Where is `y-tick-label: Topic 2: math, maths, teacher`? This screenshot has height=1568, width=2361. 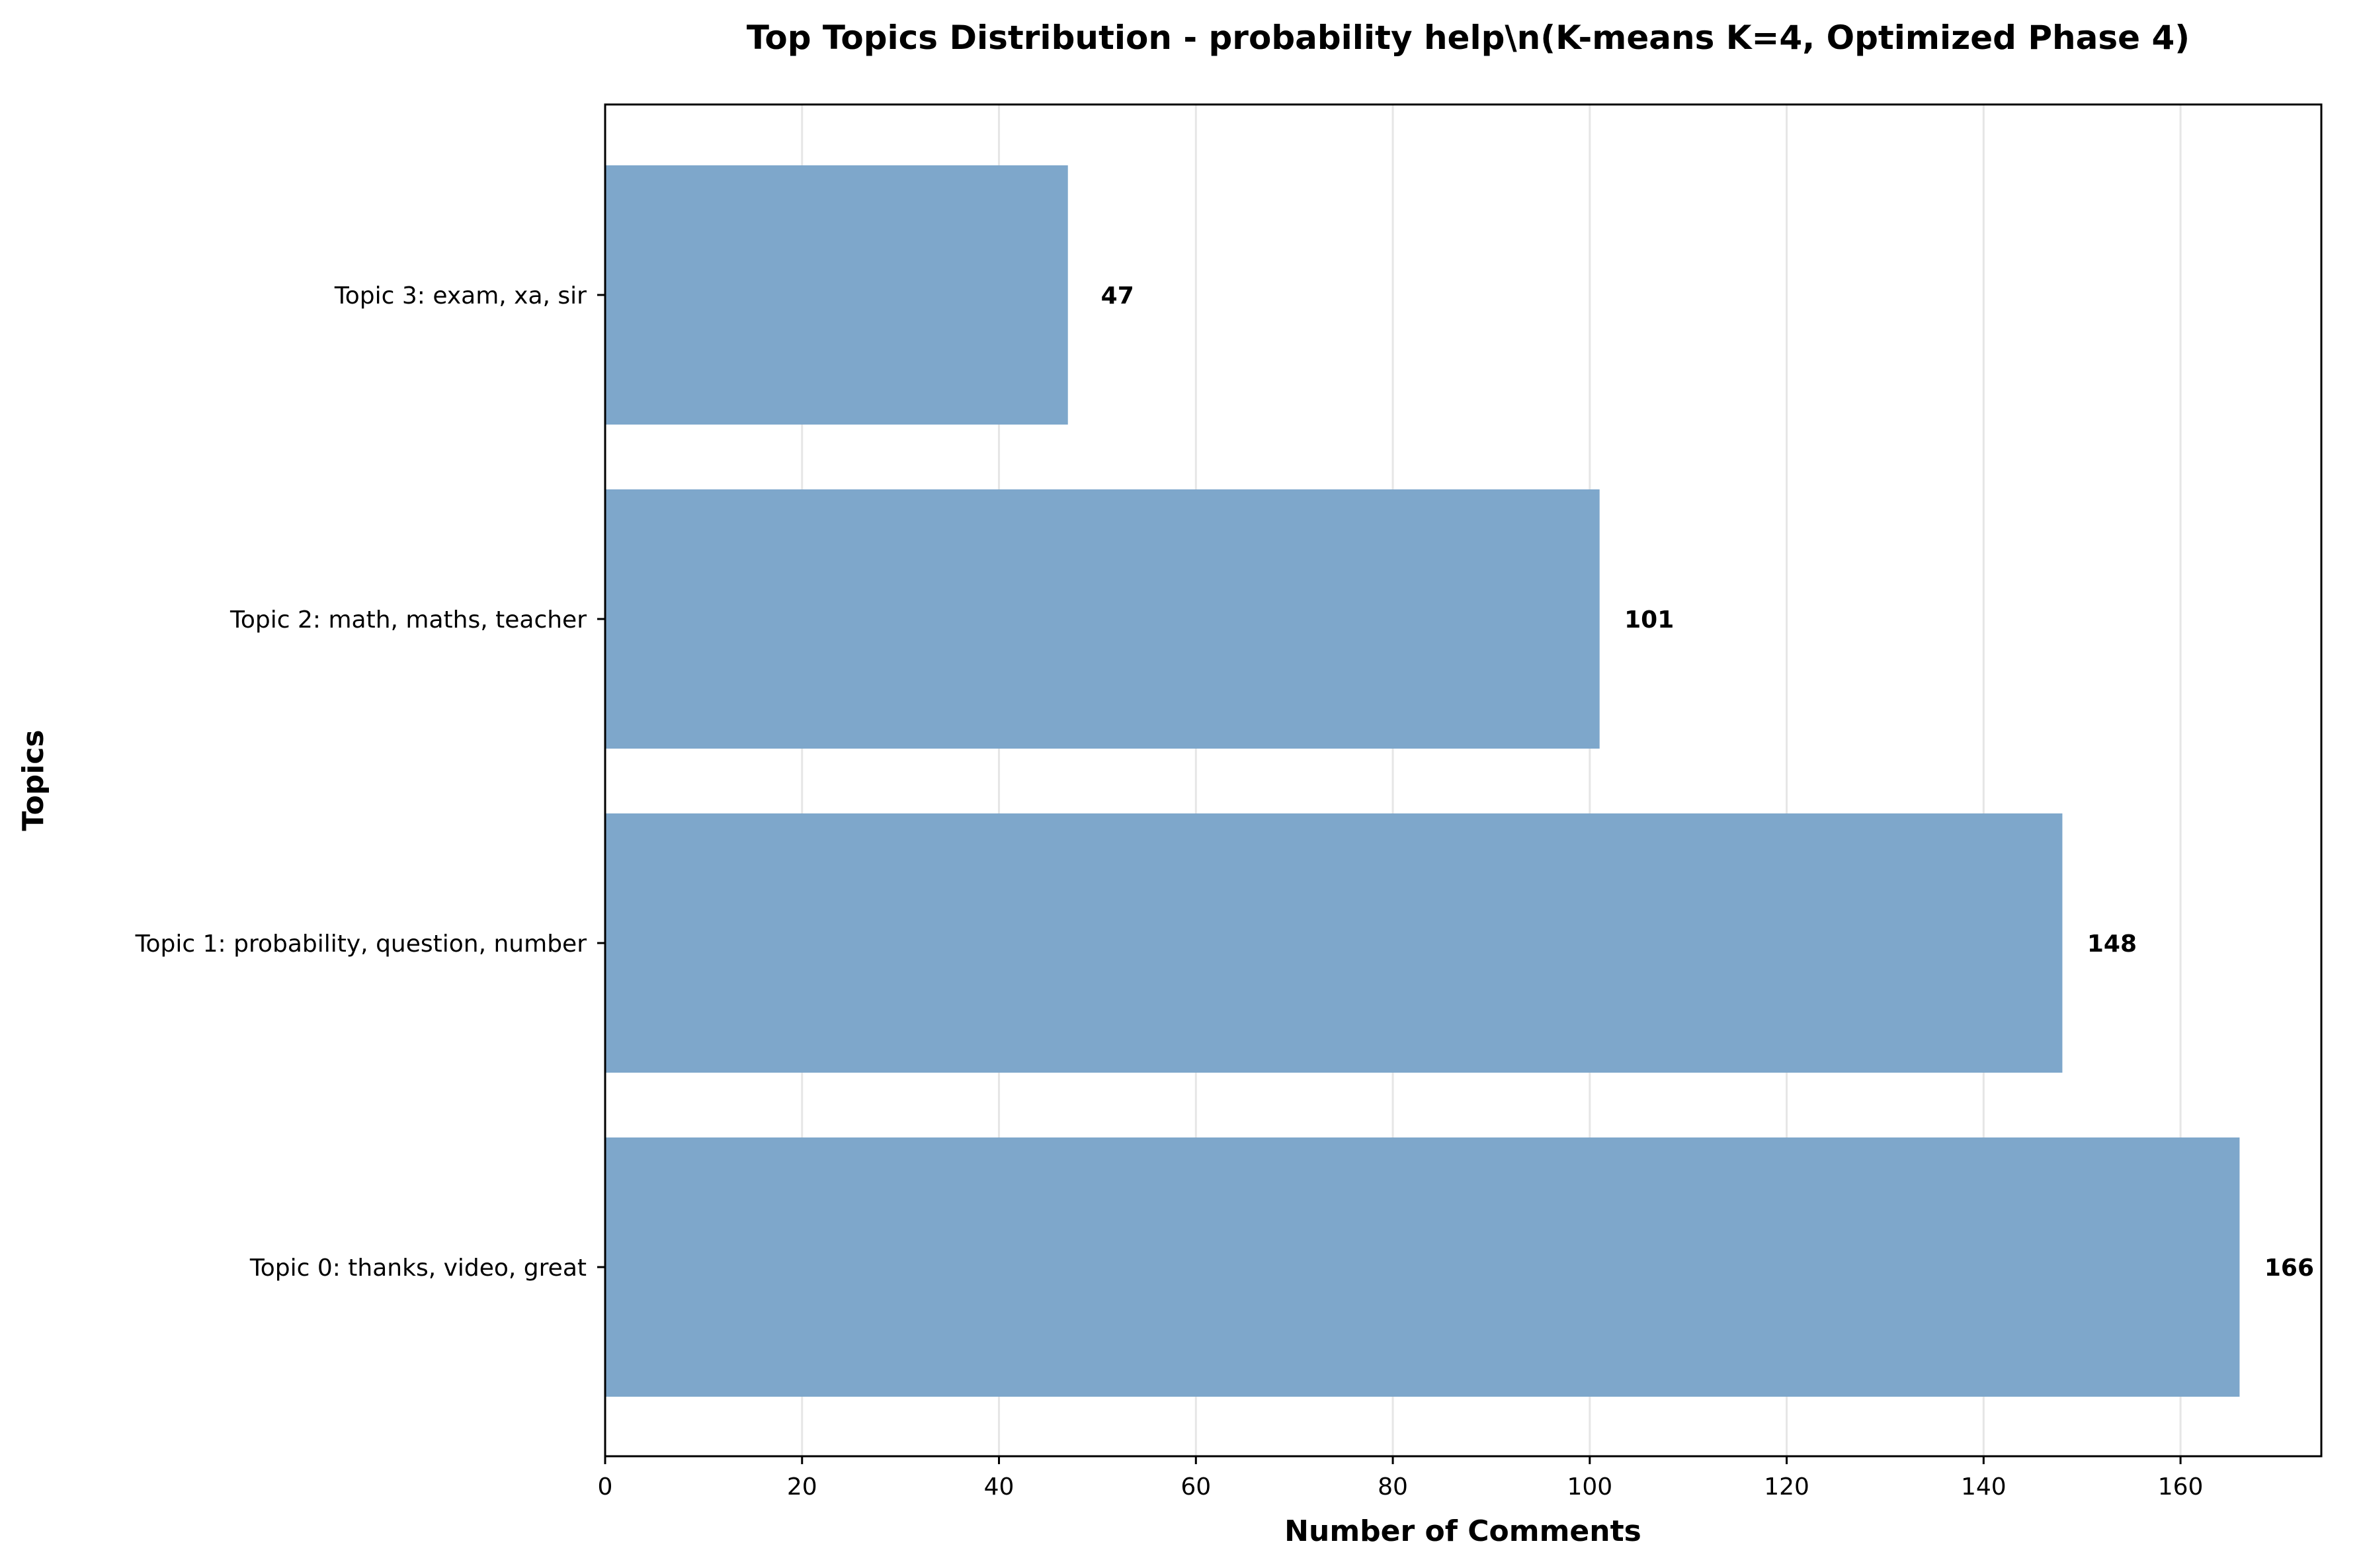
y-tick-label: Topic 2: math, maths, teacher is located at coordinates (408, 620).